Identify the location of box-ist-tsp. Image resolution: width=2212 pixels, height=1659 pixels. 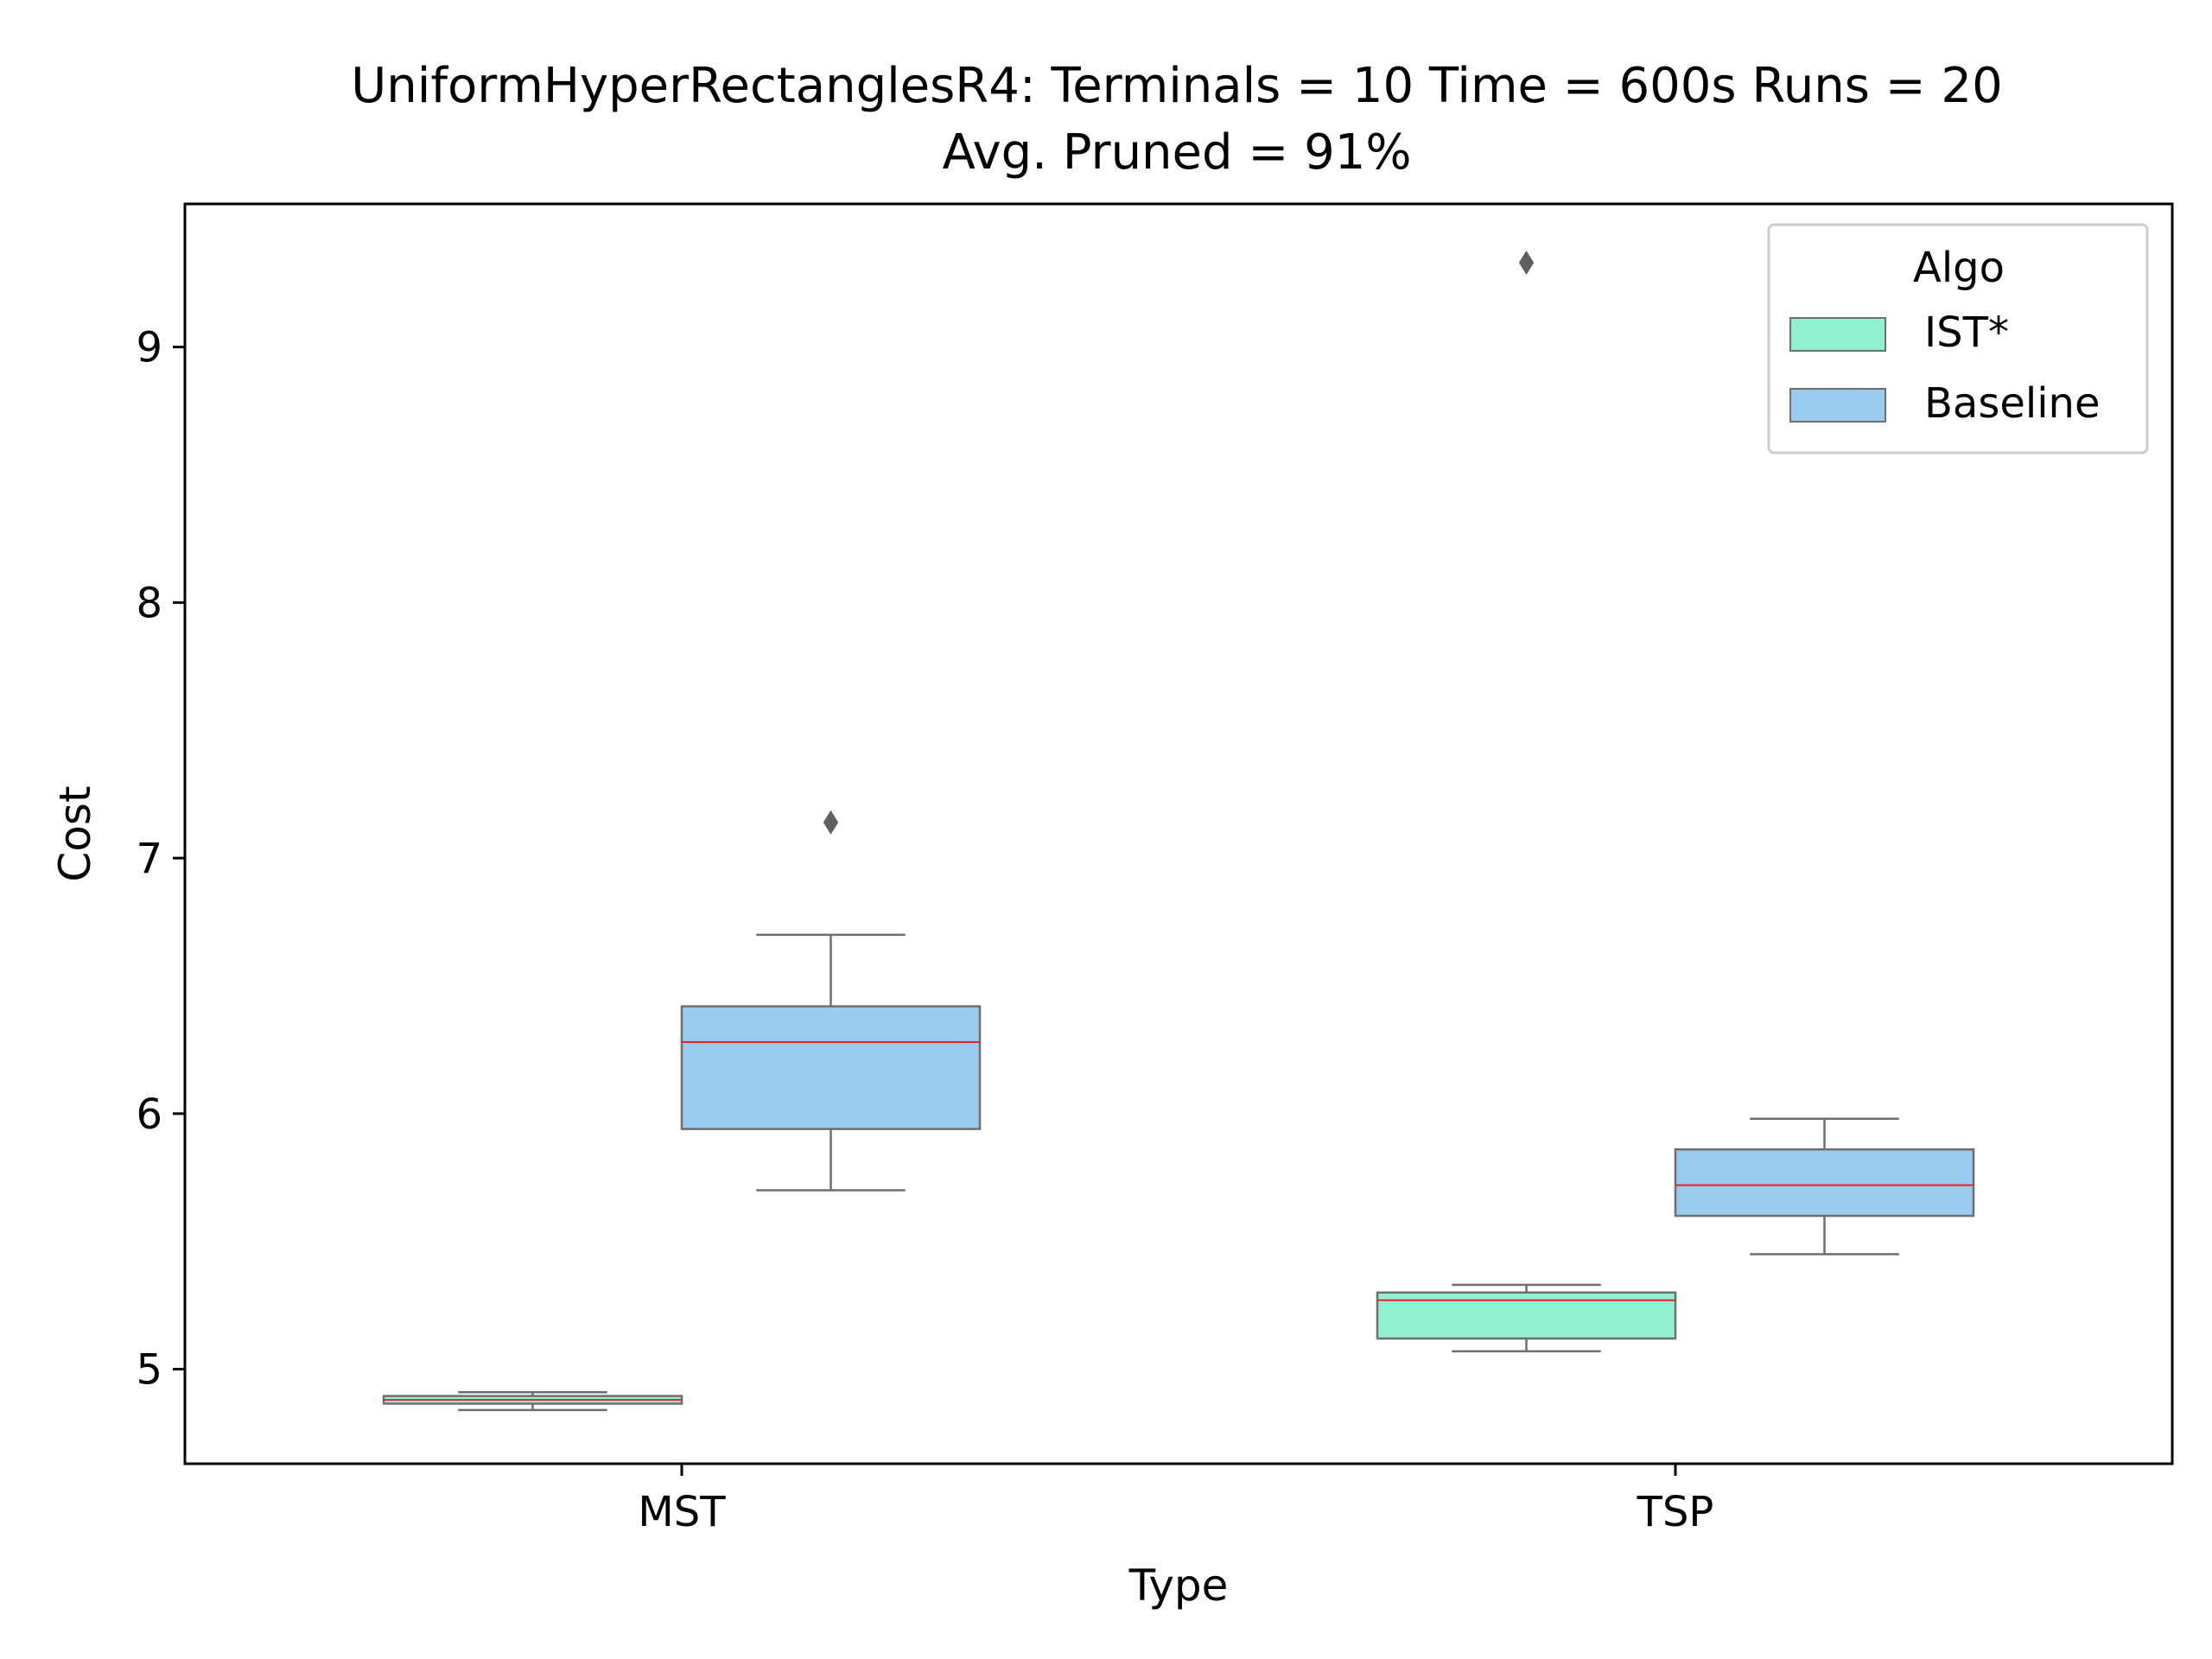
(1526, 802).